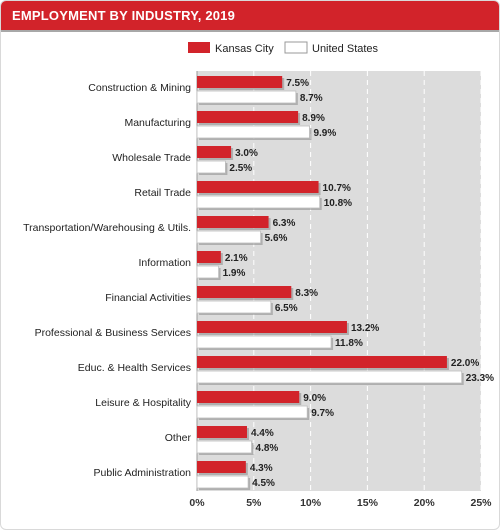 Image resolution: width=500 pixels, height=530 pixels. What do you see at coordinates (465, 363) in the screenshot?
I see `data-label-kansas-city: 22.0%` at bounding box center [465, 363].